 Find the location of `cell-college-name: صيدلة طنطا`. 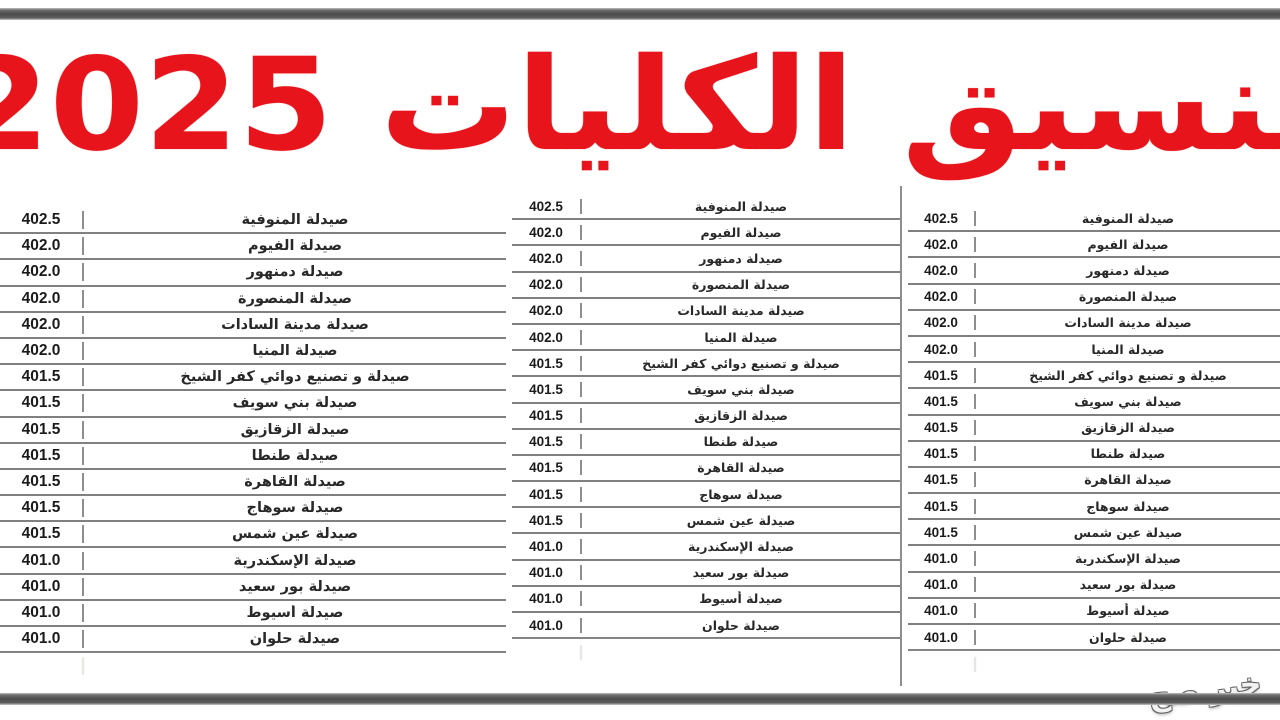

cell-college-name: صيدلة طنطا is located at coordinates (1128, 454).